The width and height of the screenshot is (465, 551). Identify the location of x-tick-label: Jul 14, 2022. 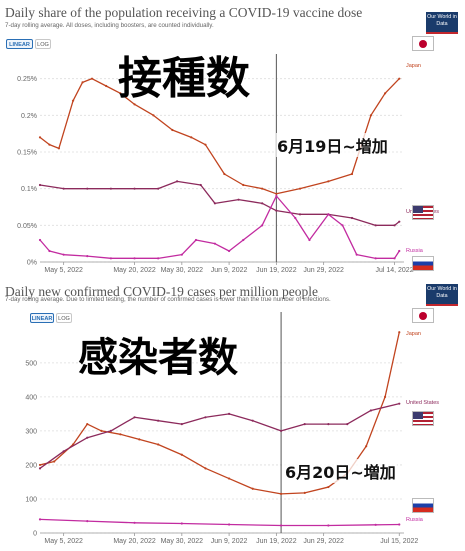
(394, 270).